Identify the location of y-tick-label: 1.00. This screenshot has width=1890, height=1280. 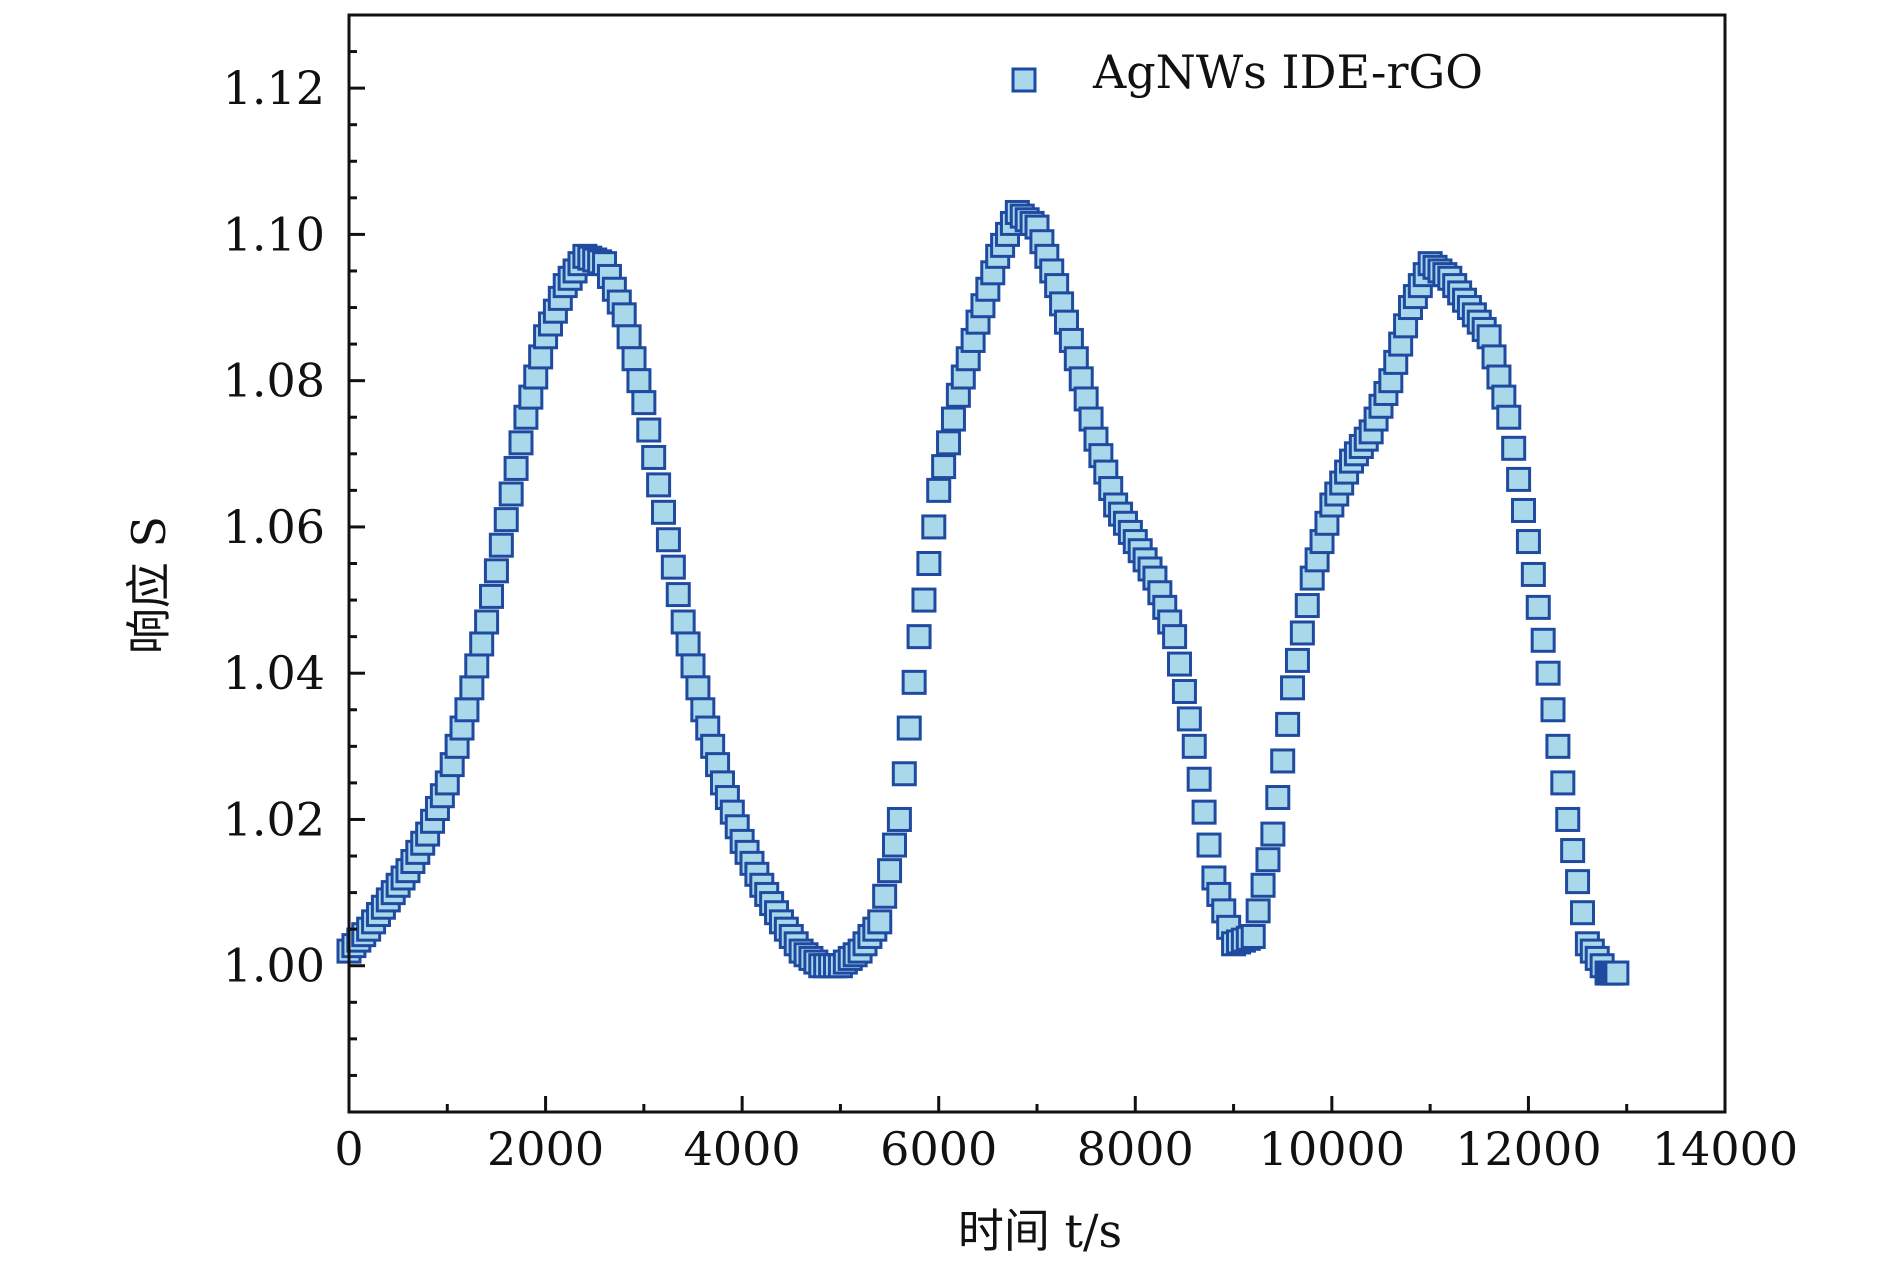
(274, 966).